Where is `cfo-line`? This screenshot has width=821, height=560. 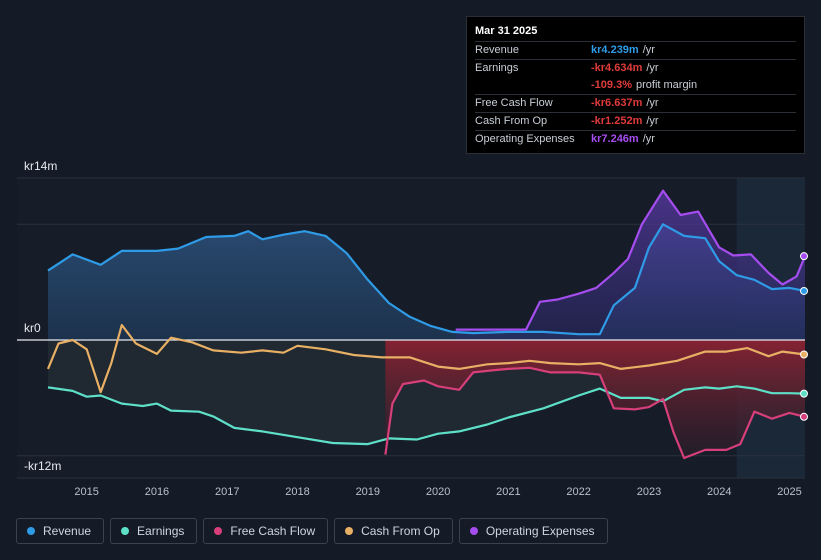 cfo-line is located at coordinates (426, 358).